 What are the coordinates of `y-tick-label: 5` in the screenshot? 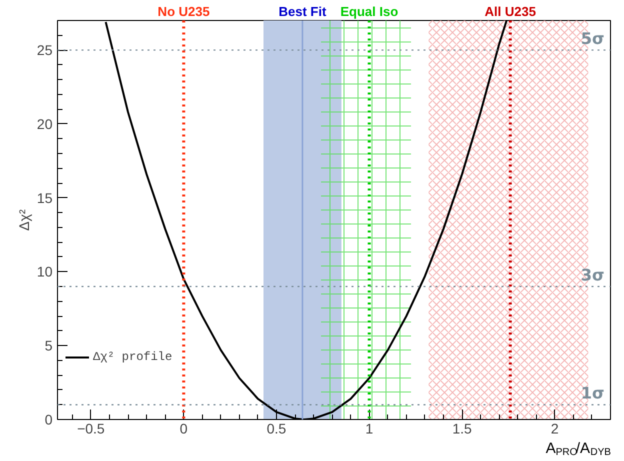 It's located at (48, 346).